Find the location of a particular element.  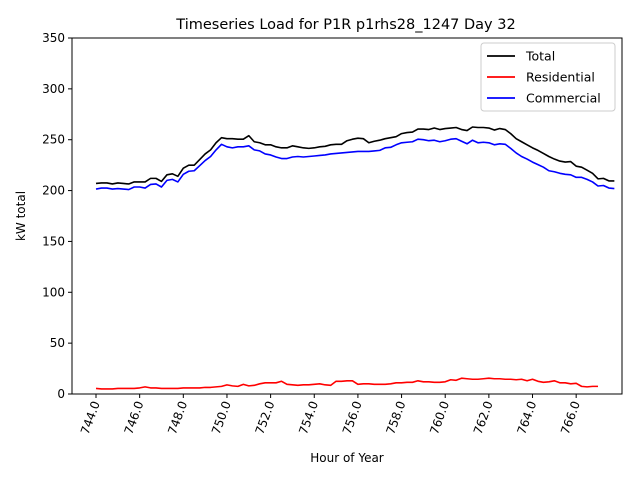

y-axis: 0 50 100 150 200 250 300 350 is located at coordinates (57, 216).